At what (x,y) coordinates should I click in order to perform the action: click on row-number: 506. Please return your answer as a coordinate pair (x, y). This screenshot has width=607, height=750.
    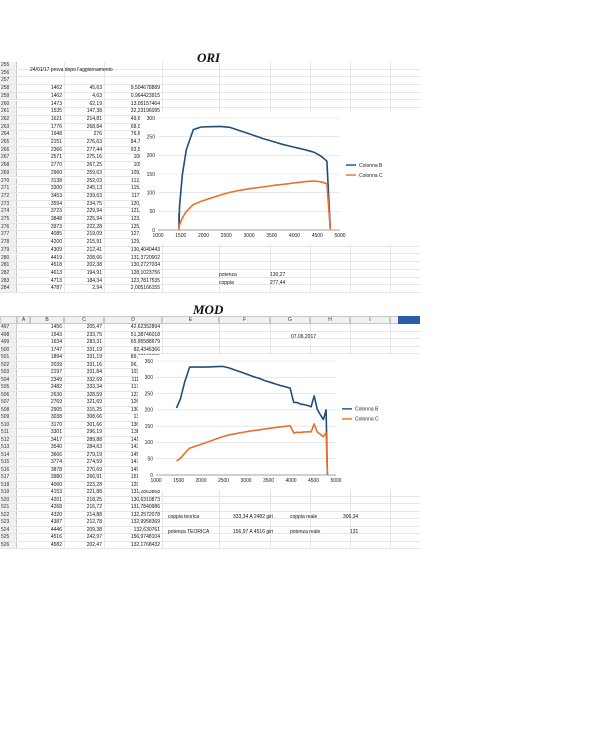
    Looking at the image, I should click on (8, 394).